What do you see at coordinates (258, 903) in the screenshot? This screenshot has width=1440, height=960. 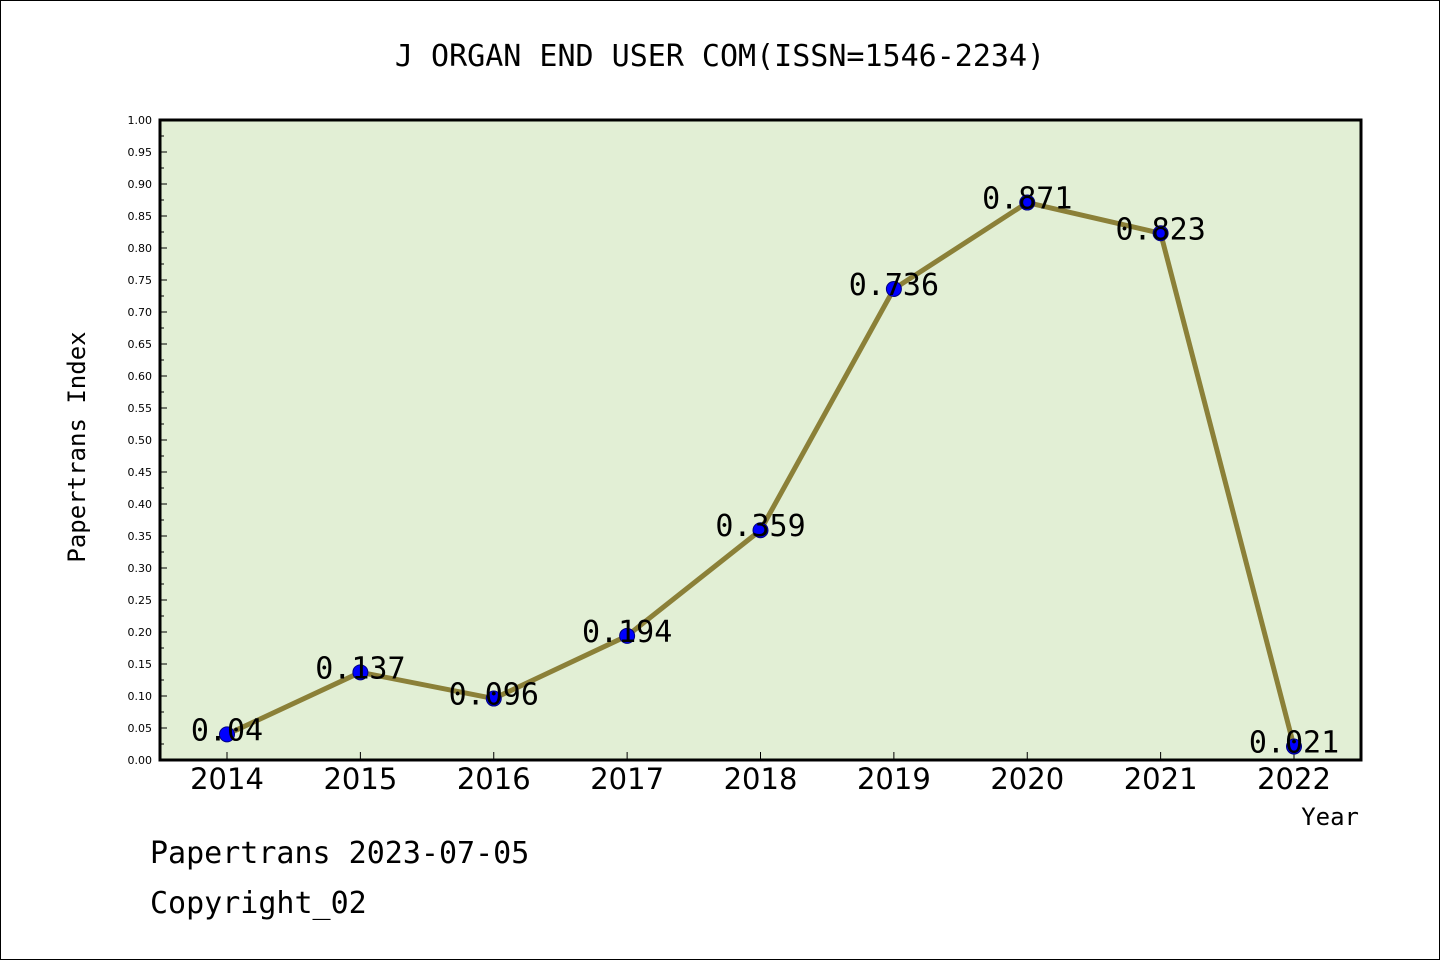 I see `footer-copyright: Copyright_02` at bounding box center [258, 903].